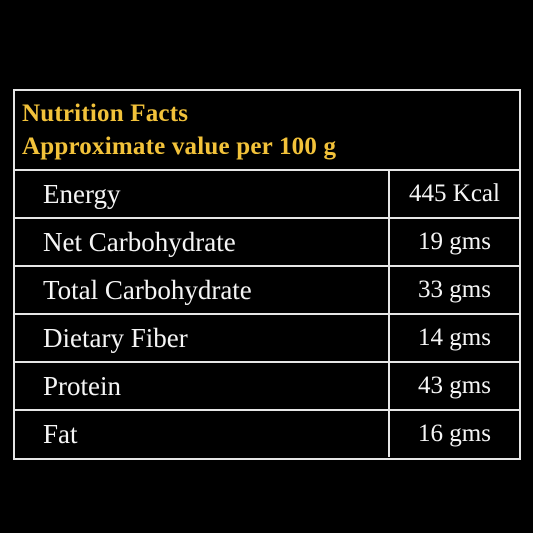 The height and width of the screenshot is (533, 533). I want to click on table-row: Dietary Fiber 14 gms, so click(267, 338).